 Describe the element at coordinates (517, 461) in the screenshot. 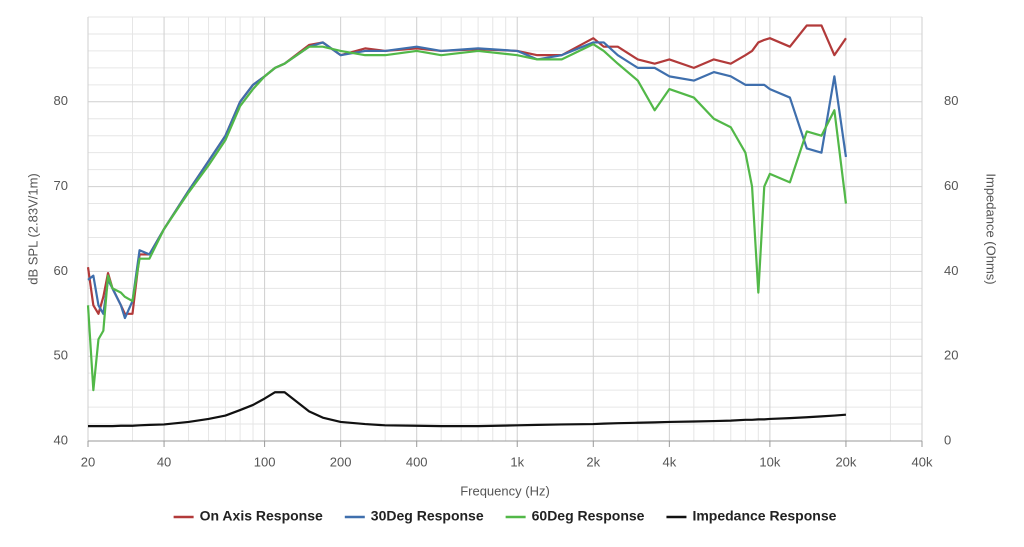

I see `x-tick-label: 1k` at that location.